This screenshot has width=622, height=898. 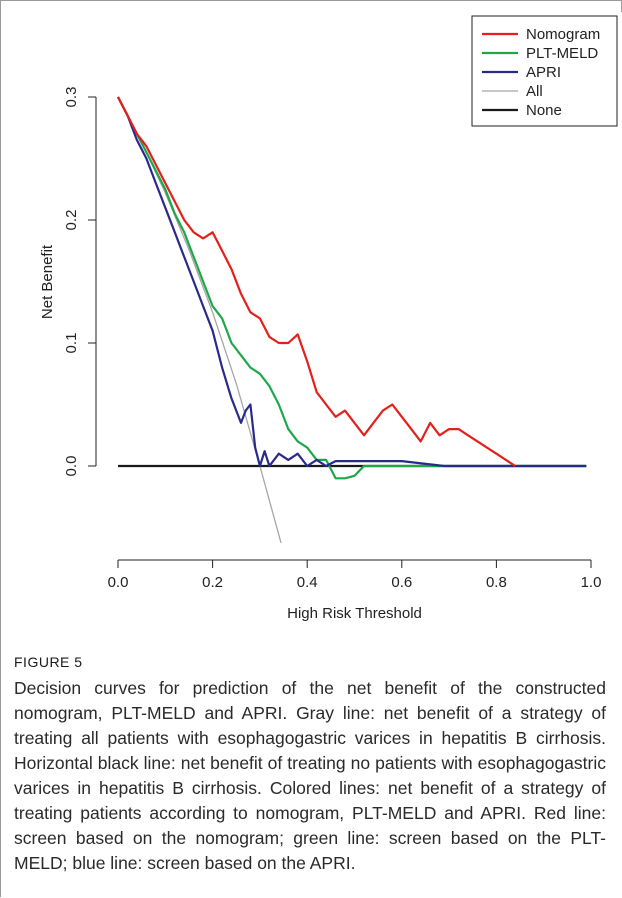 What do you see at coordinates (562, 53) in the screenshot?
I see `legend-label: PLT-MELD` at bounding box center [562, 53].